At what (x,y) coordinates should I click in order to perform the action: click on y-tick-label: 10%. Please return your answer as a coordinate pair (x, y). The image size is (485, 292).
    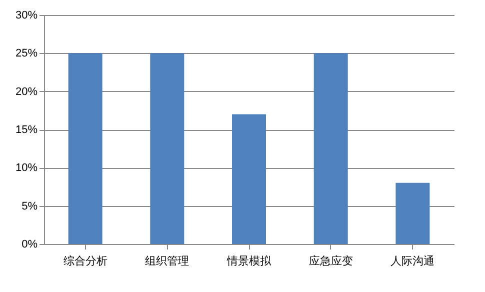
    Looking at the image, I should click on (26, 168).